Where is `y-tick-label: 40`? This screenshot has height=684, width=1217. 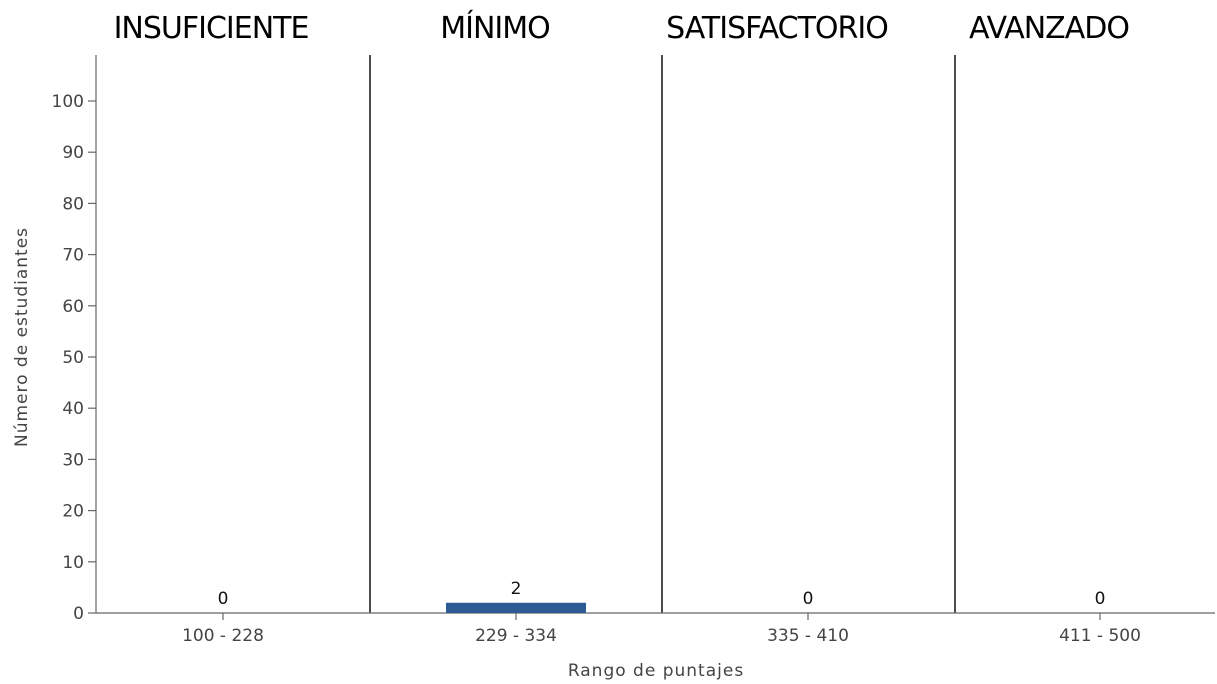 y-tick-label: 40 is located at coordinates (73, 409).